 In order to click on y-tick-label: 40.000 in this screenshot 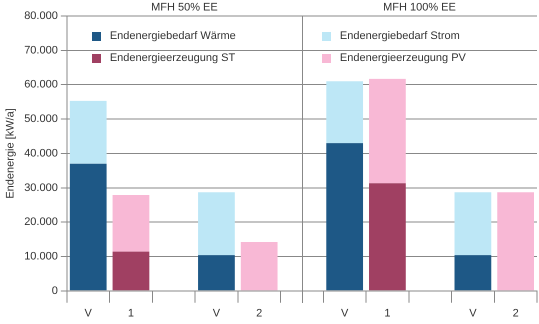, I will do `click(41, 153)`.